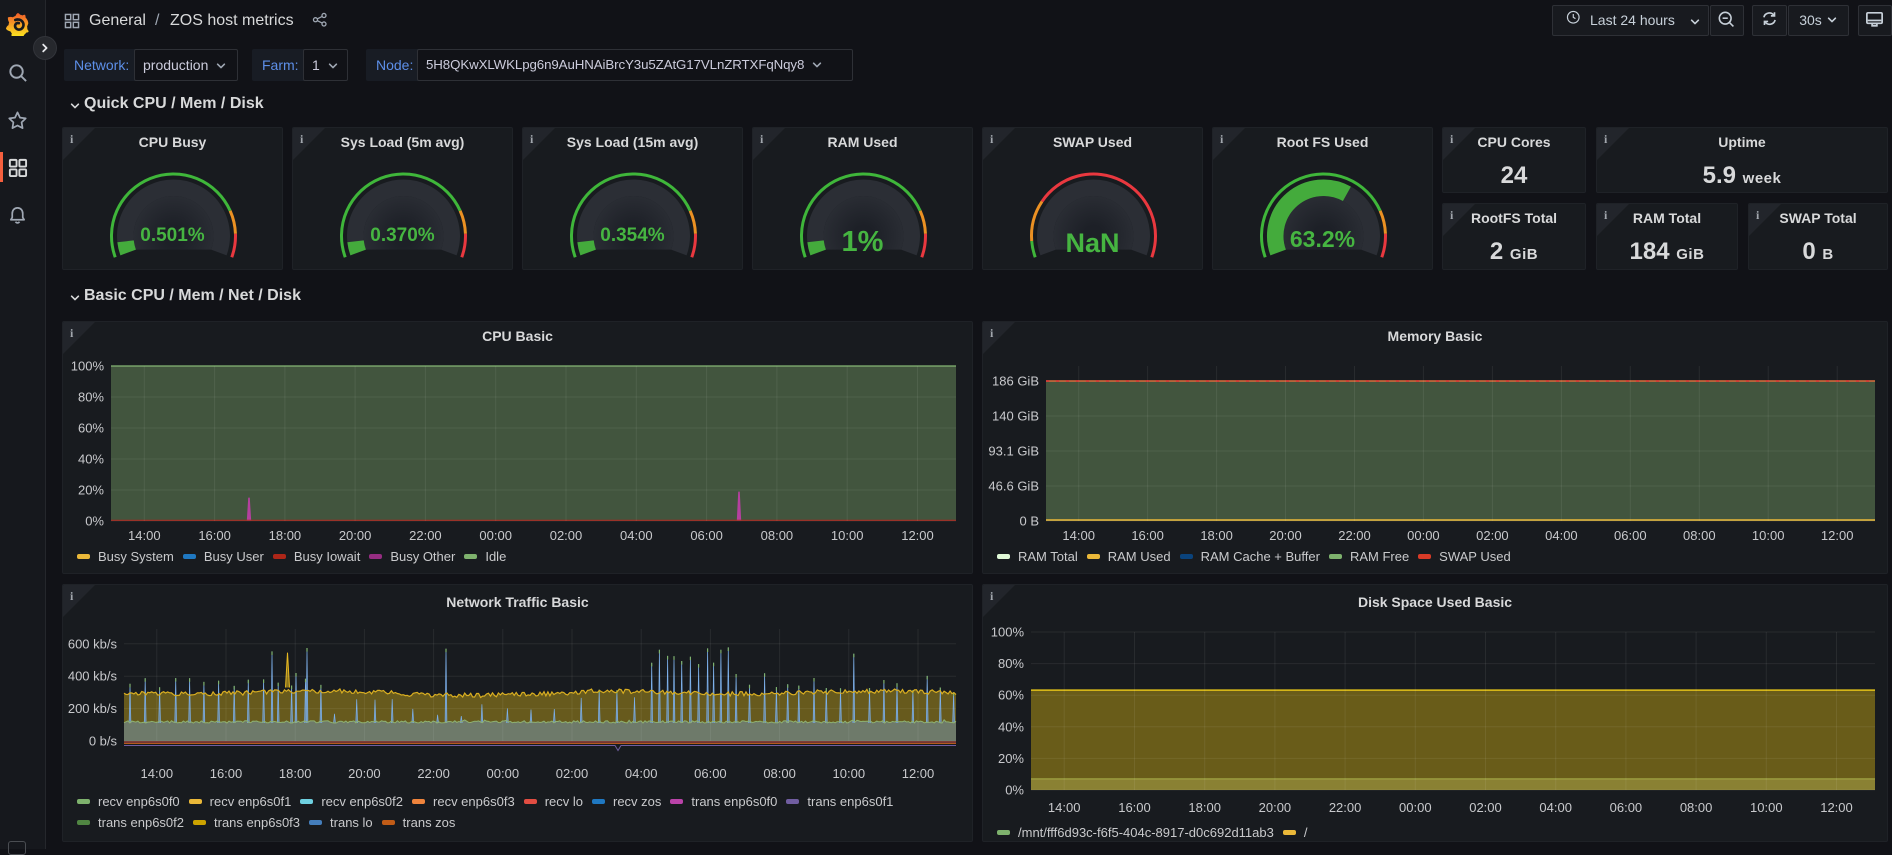  What do you see at coordinates (93, 643) in the screenshot?
I see `svg-text: 600 kb/s` at bounding box center [93, 643].